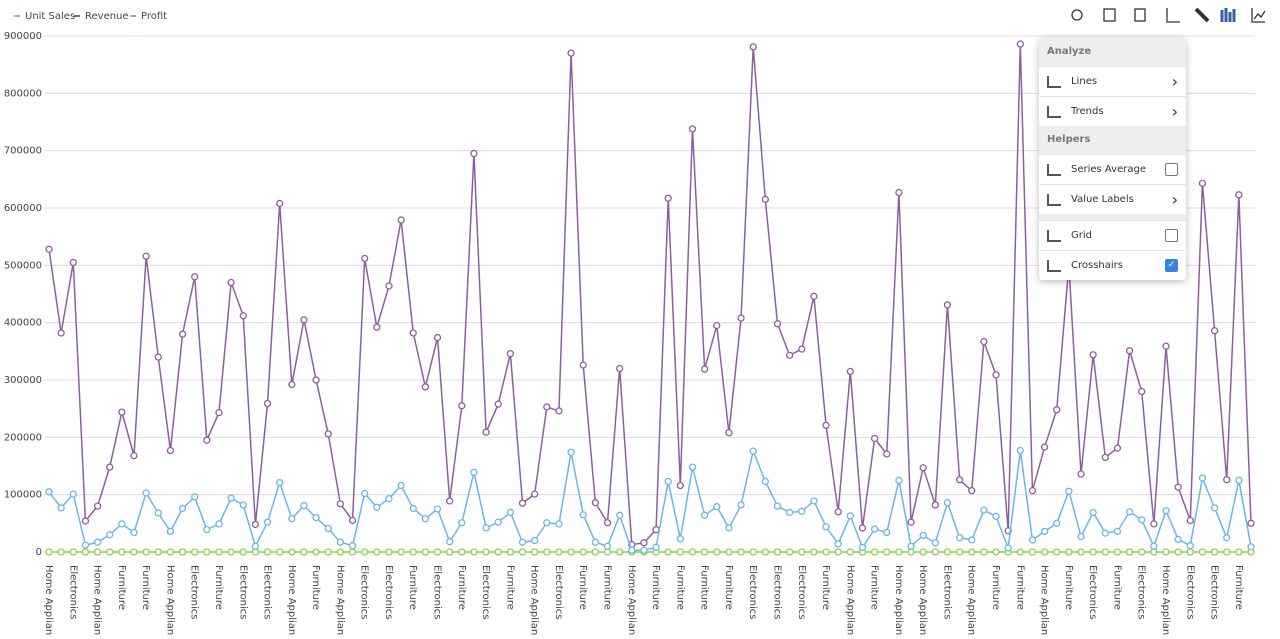  I want to click on menu-item: Grid, so click(1112, 235).